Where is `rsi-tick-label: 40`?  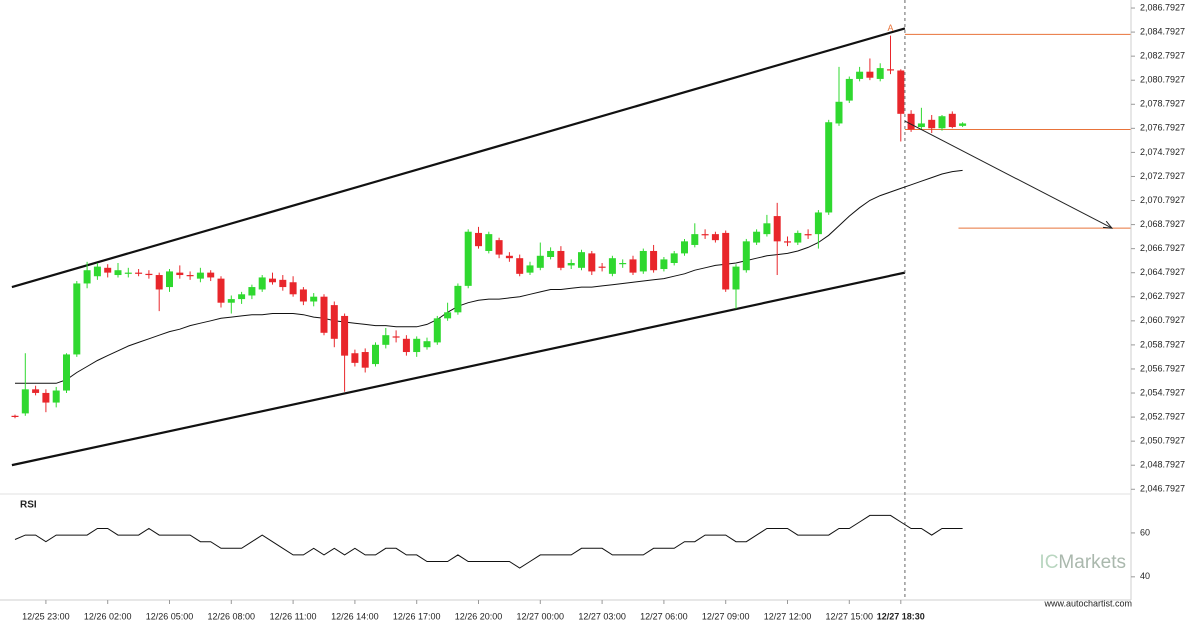
rsi-tick-label: 40 is located at coordinates (1145, 576).